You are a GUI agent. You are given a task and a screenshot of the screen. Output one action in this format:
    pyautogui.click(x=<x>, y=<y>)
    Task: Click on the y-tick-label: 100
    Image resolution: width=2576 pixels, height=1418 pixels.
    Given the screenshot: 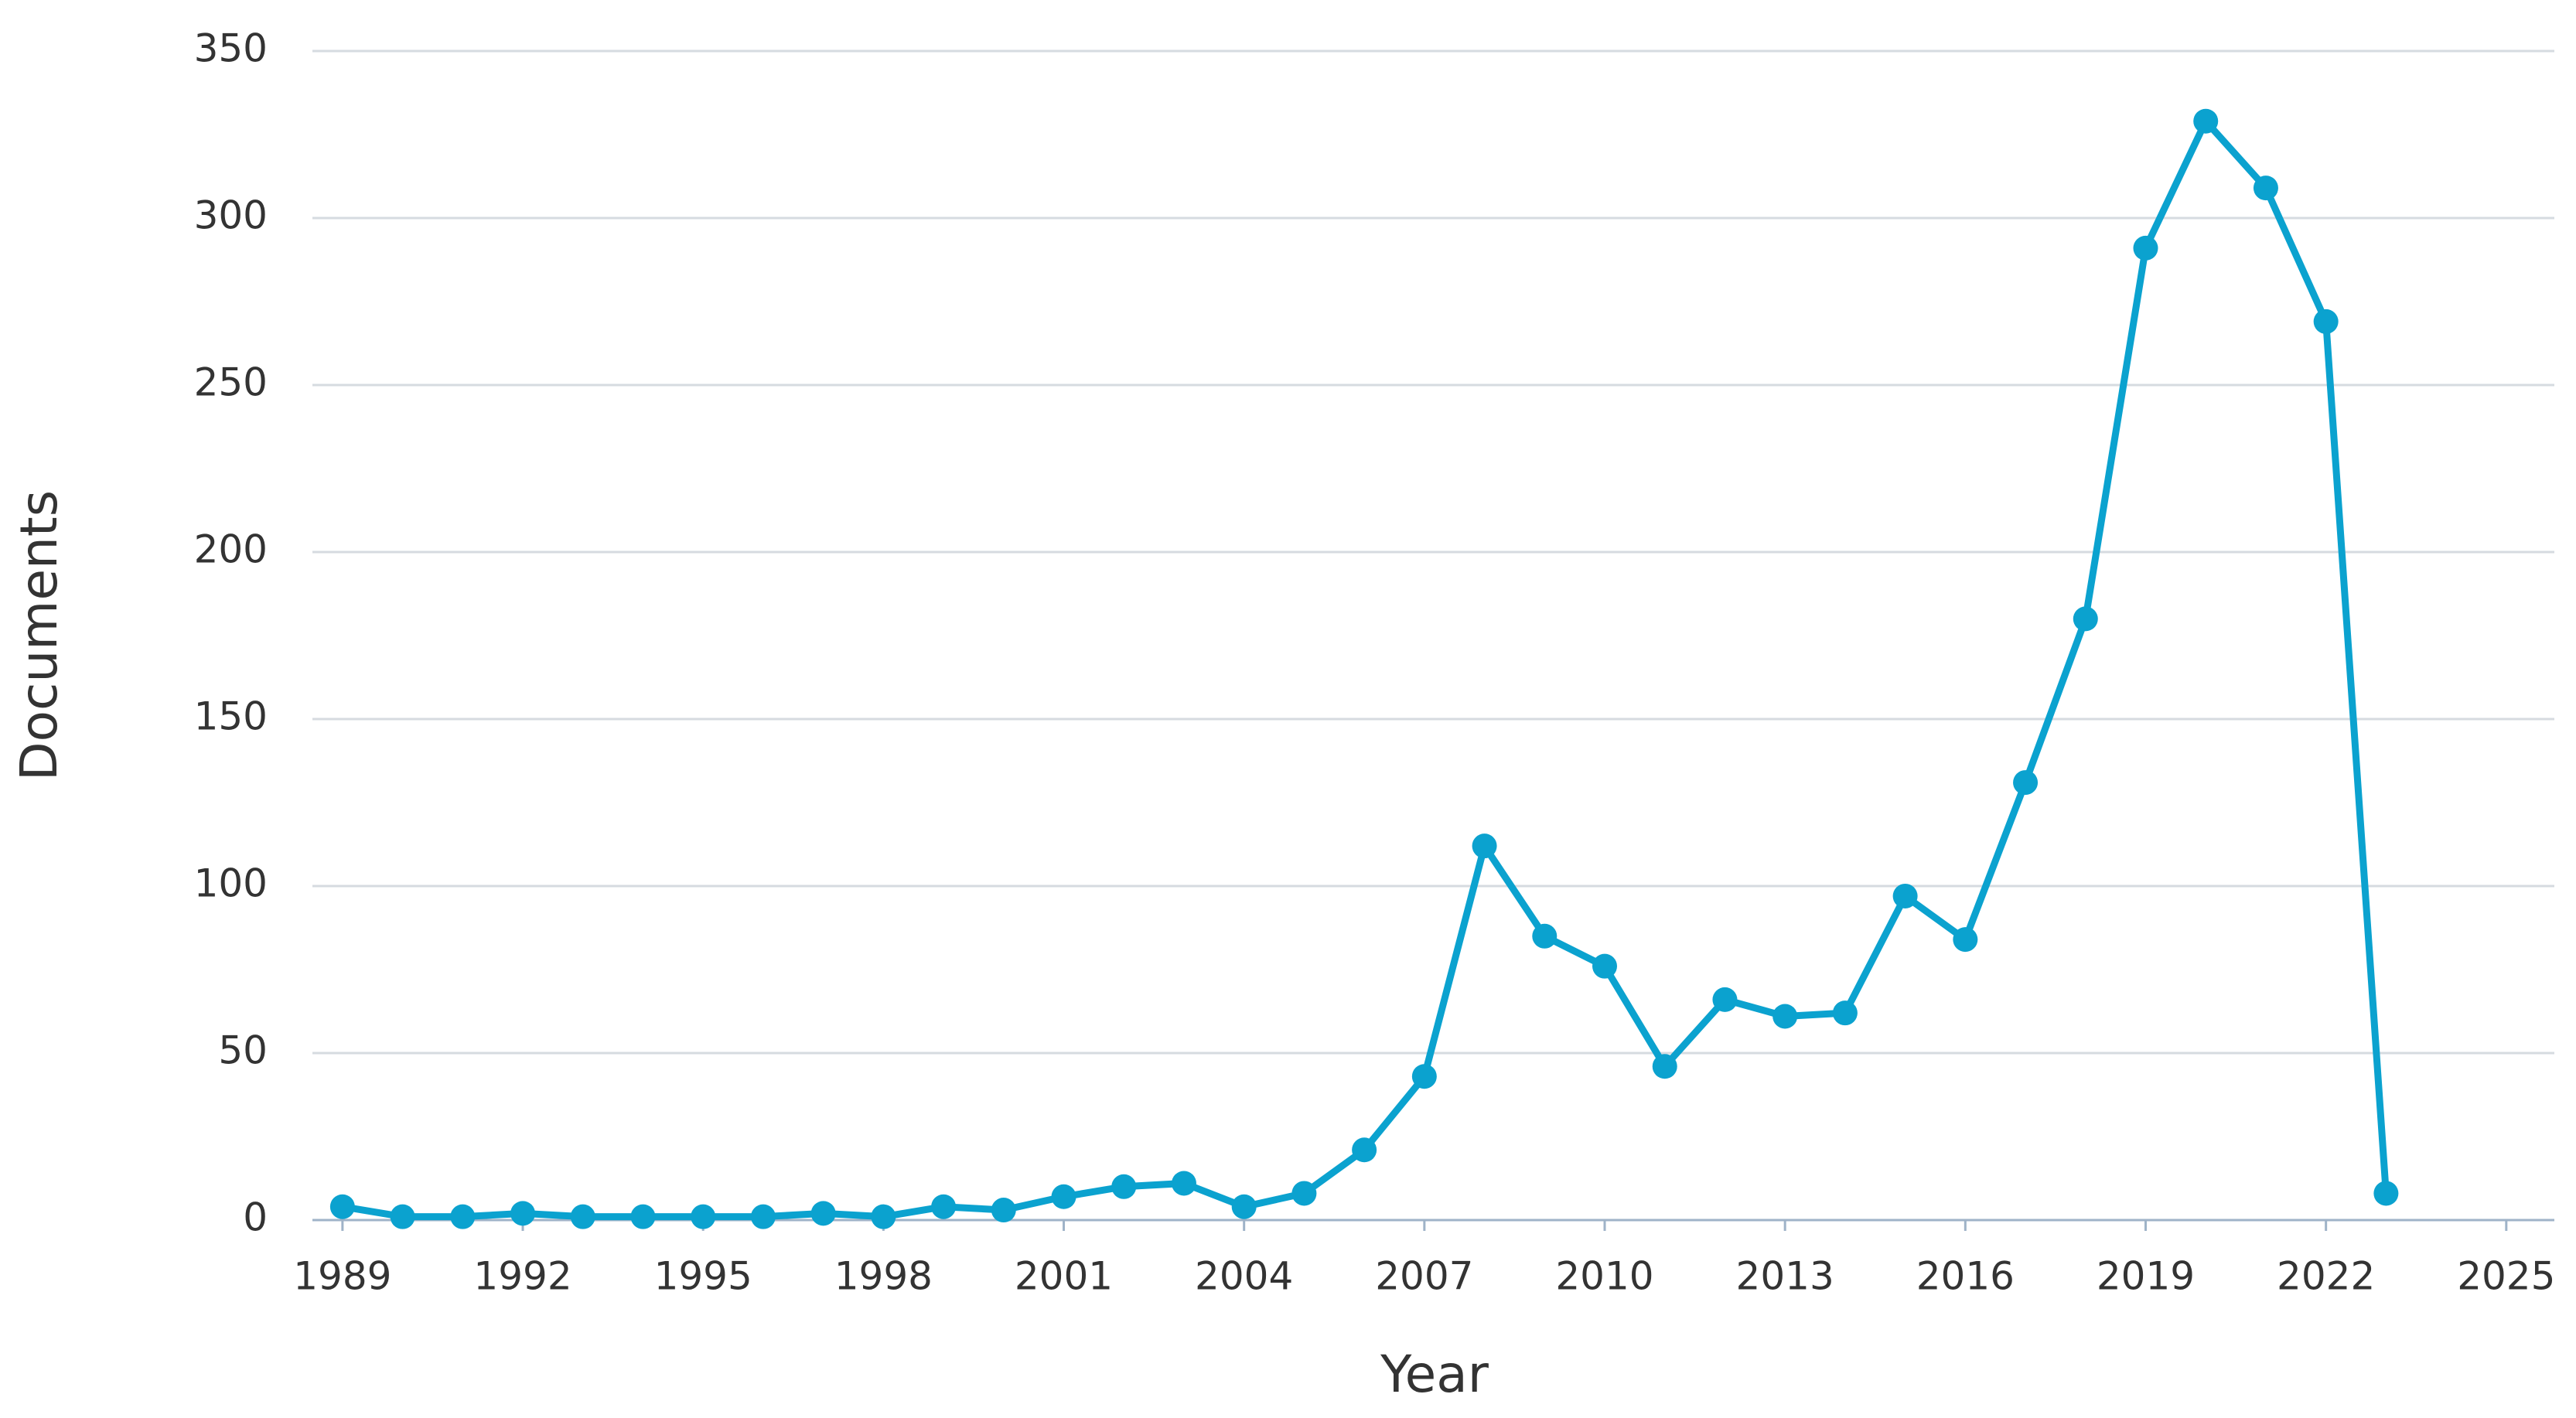 What is the action you would take?
    pyautogui.click(x=231, y=884)
    